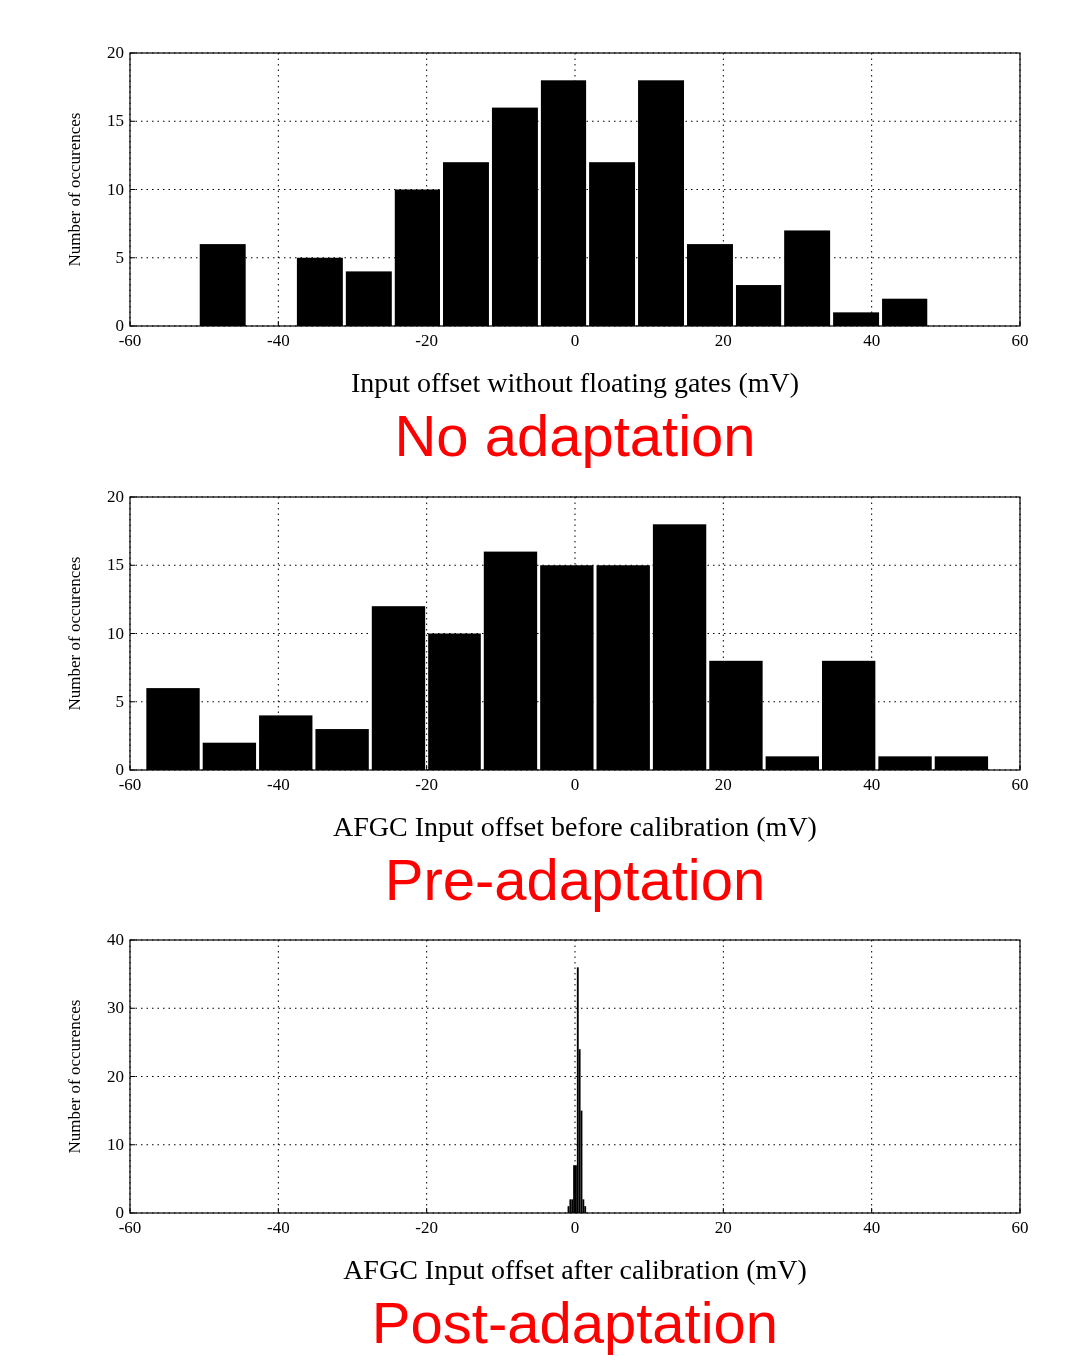 The width and height of the screenshot is (1085, 1364). What do you see at coordinates (575, 1322) in the screenshot?
I see `text: Post-adaptation` at bounding box center [575, 1322].